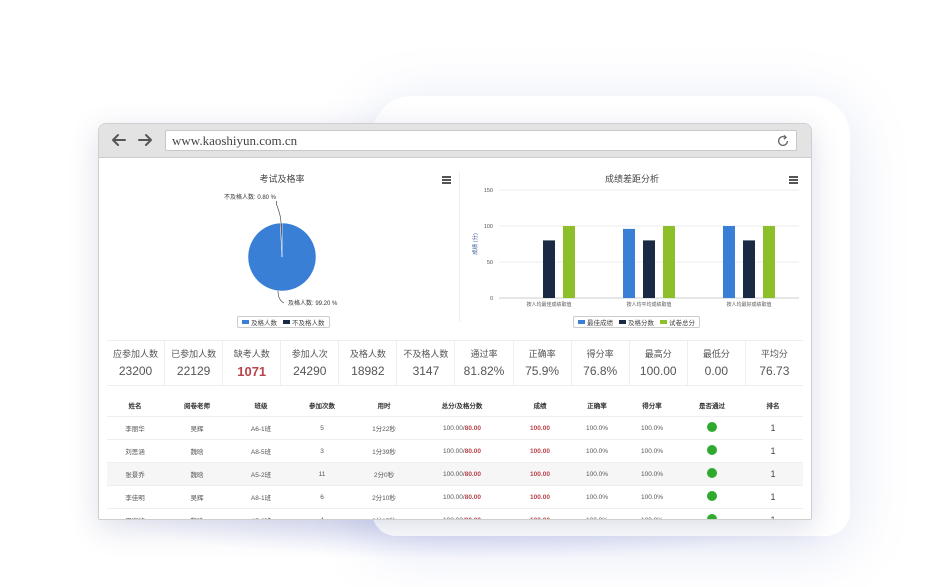 This screenshot has height=587, width=935. I want to click on stat-card: 参加人次 24290, so click(310, 363).